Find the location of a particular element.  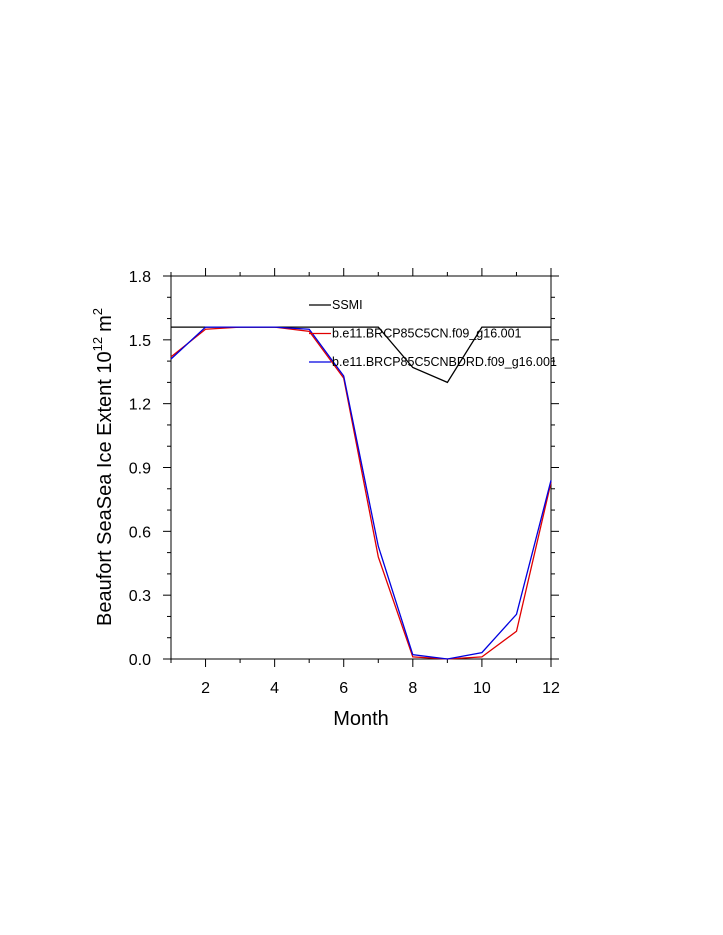

x-tick-label: 10 is located at coordinates (482, 688).